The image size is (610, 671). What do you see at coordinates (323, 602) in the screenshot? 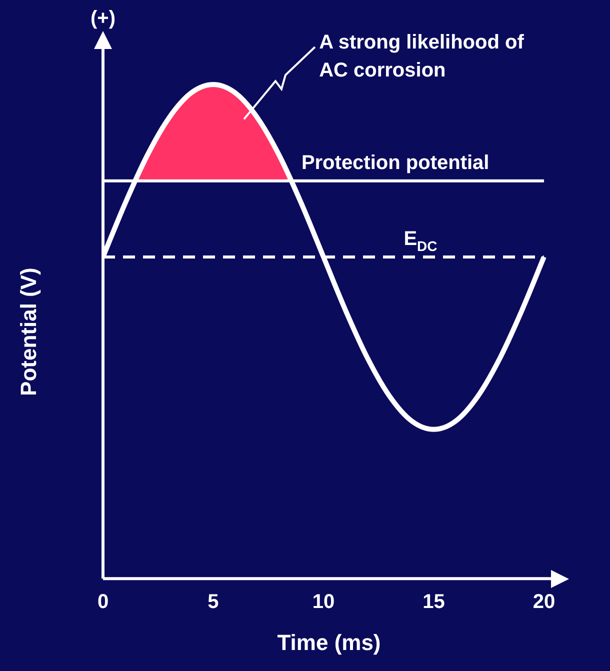
I see `x-tick-label: 10` at bounding box center [323, 602].